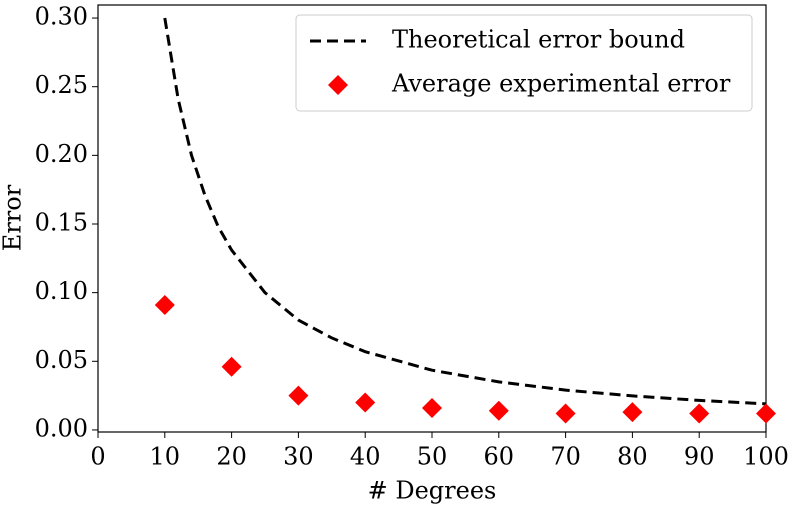 This screenshot has height=508, width=789. What do you see at coordinates (432, 491) in the screenshot?
I see `x-axis-label: # Degrees` at bounding box center [432, 491].